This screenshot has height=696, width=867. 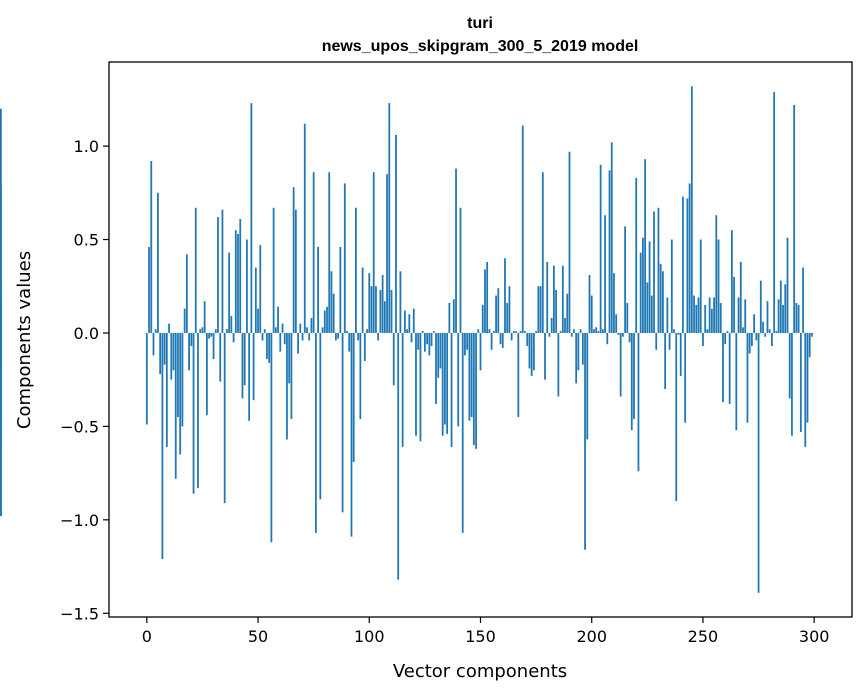 I want to click on y-tick-label: 1.0, so click(x=86, y=146).